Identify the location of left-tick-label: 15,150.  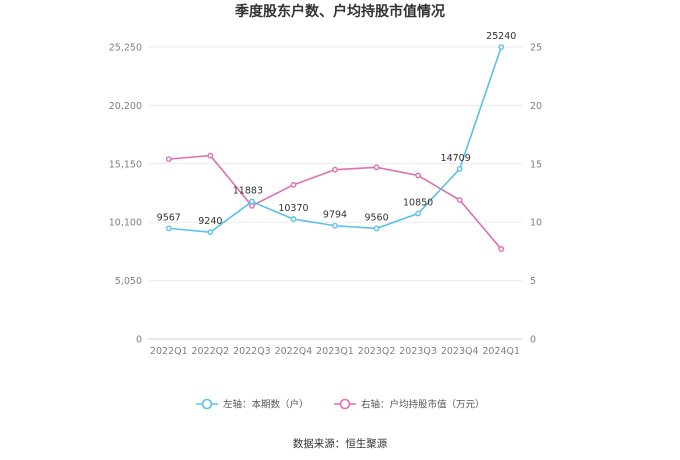
(125, 164).